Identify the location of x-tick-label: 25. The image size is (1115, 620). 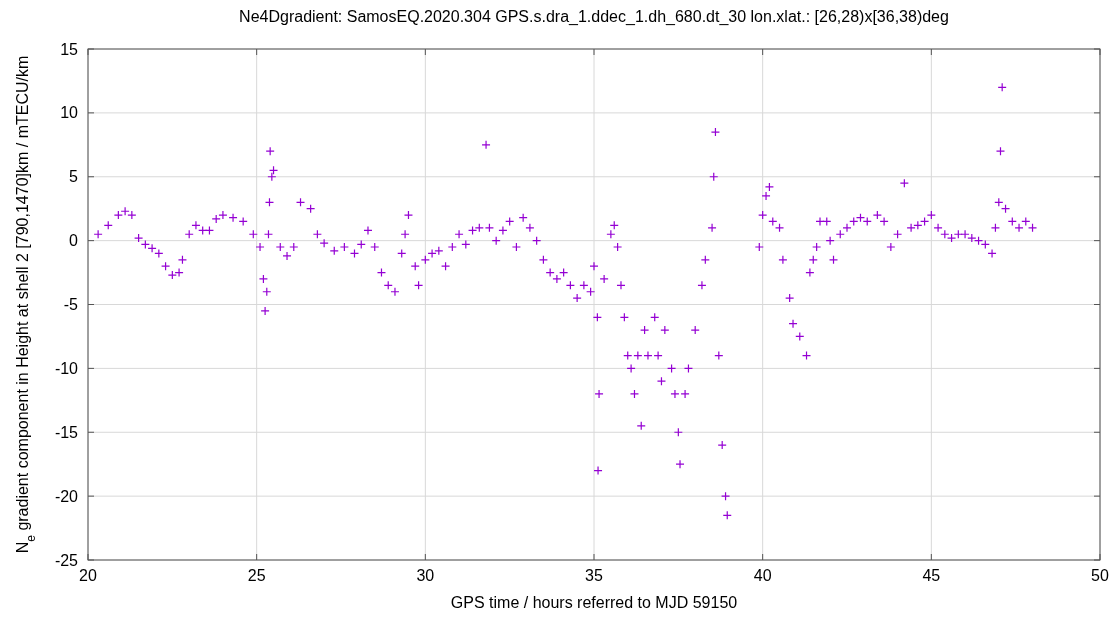
(256, 575).